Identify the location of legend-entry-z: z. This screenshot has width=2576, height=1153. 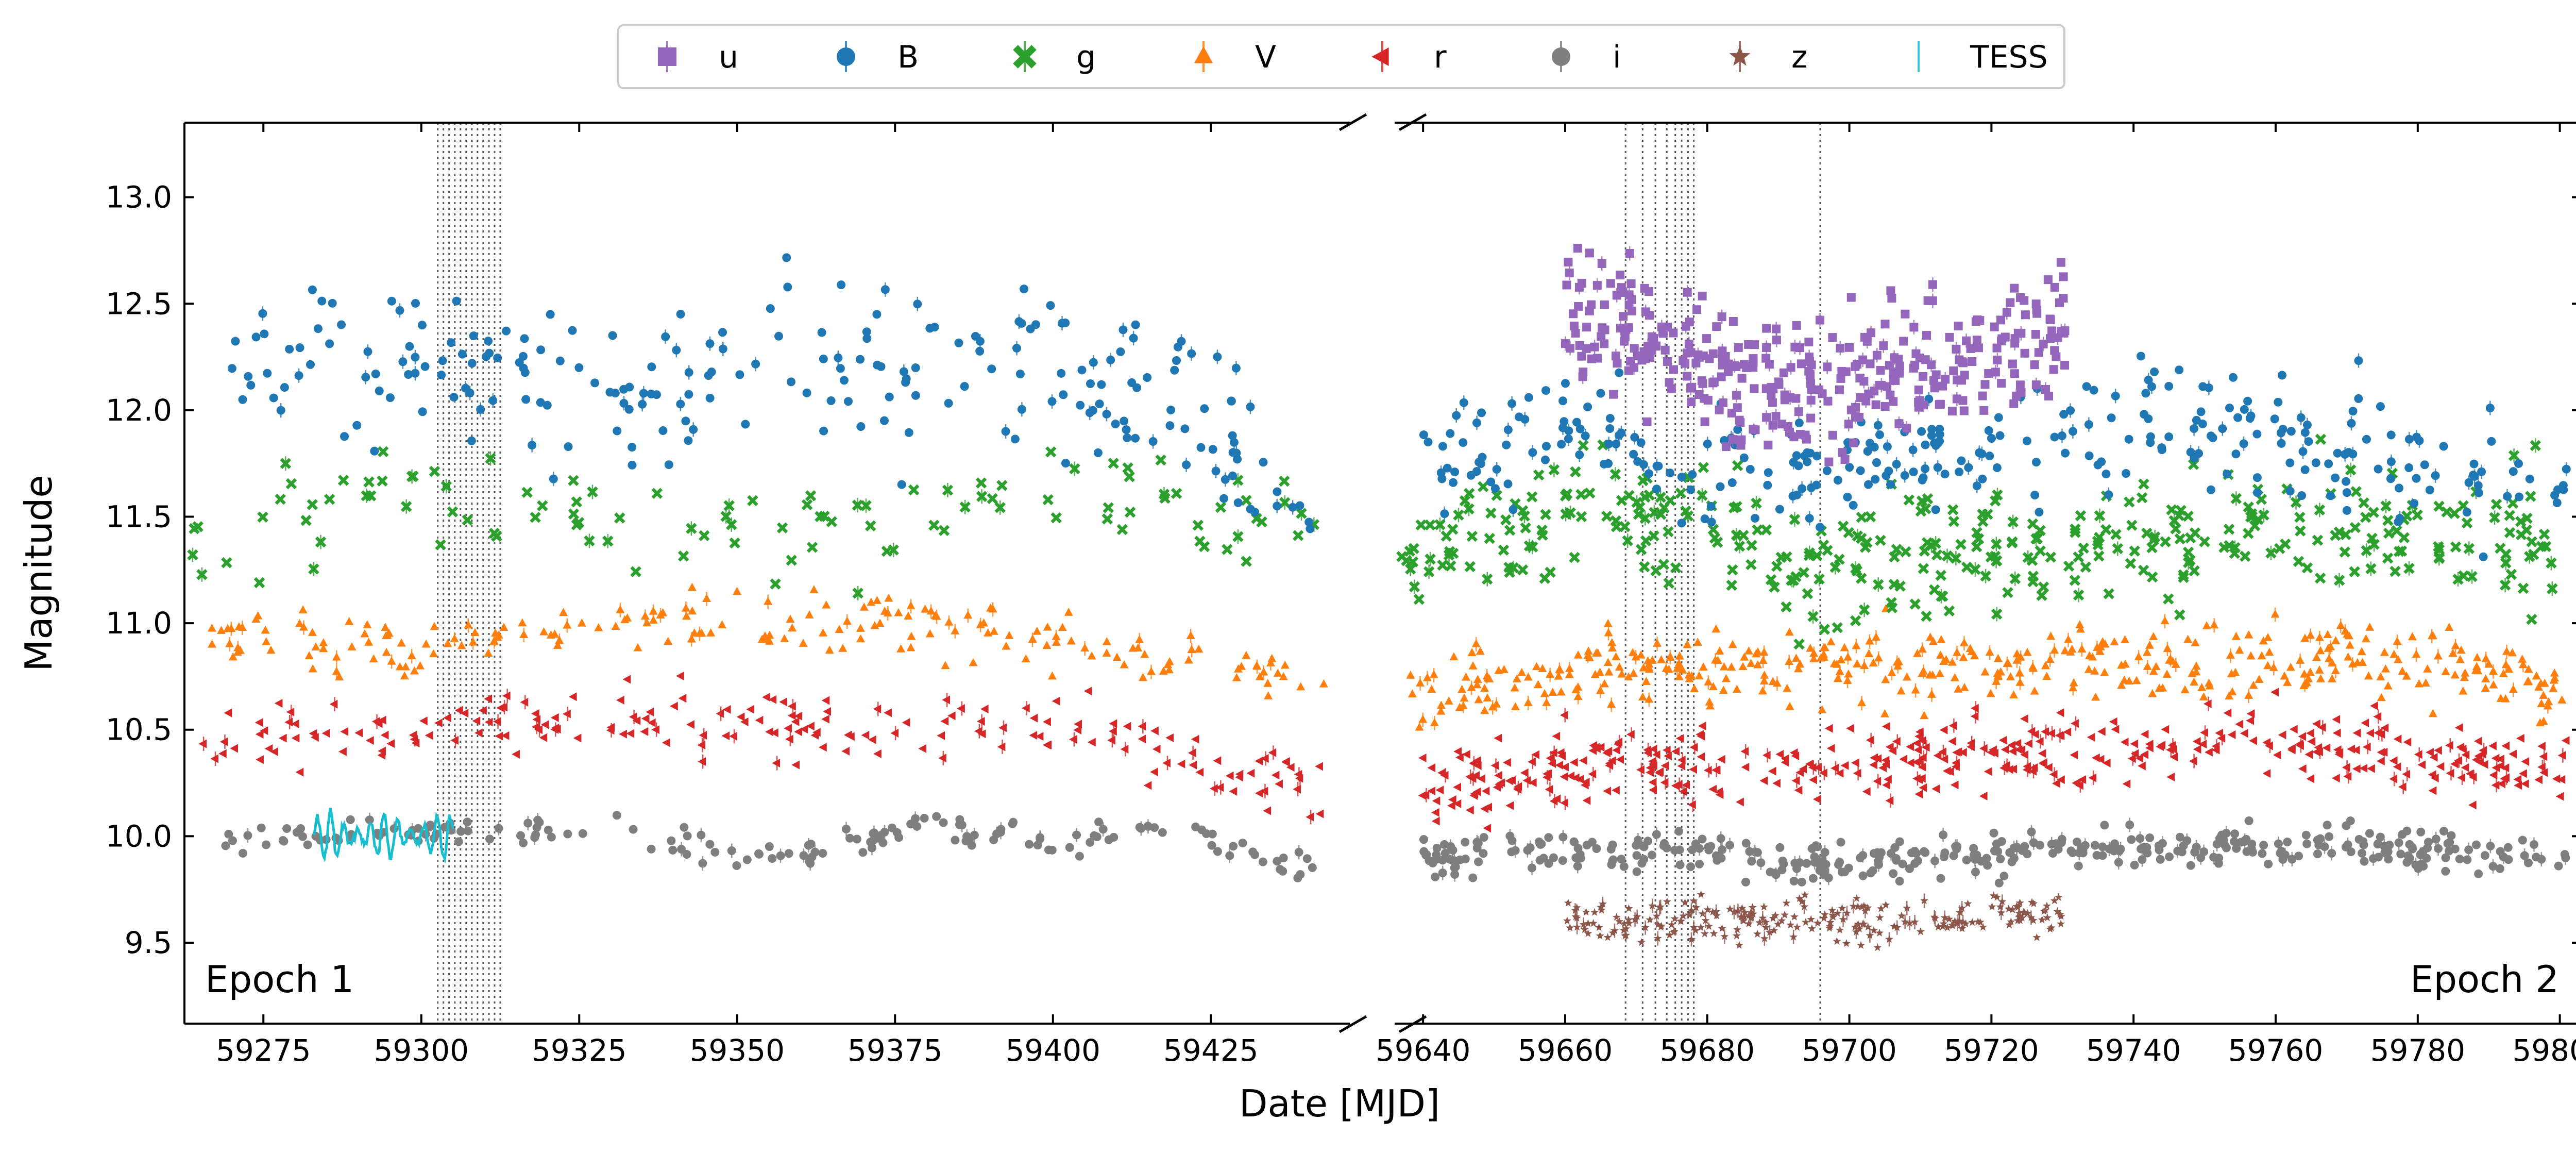
(1768, 57).